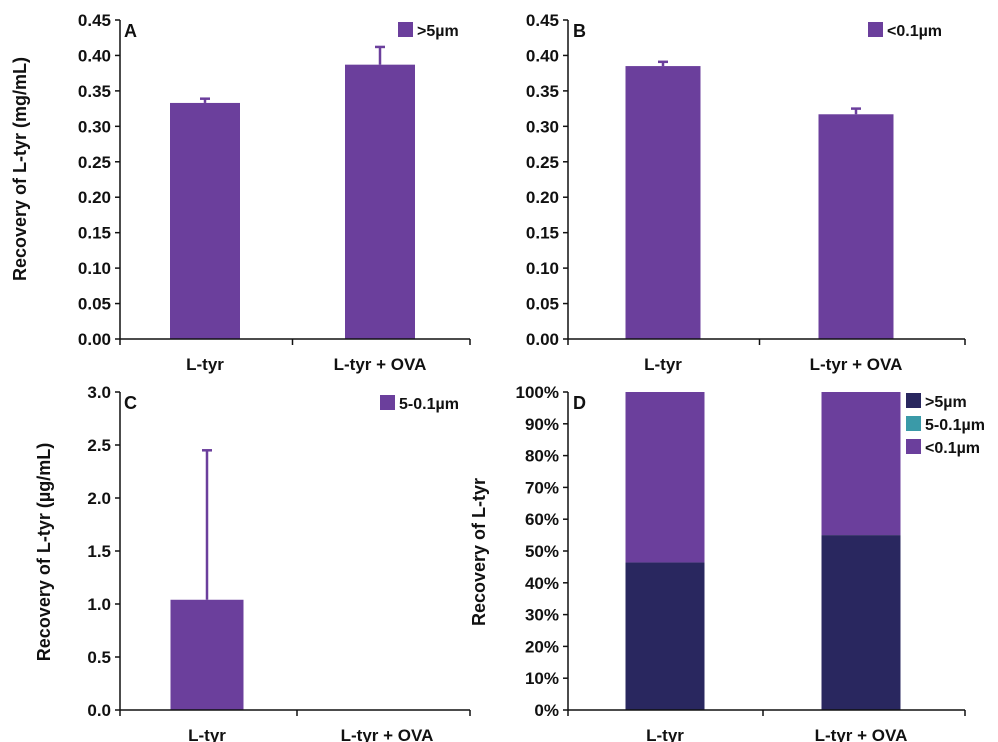  What do you see at coordinates (542, 551) in the screenshot?
I see `y-tick-label: 50%` at bounding box center [542, 551].